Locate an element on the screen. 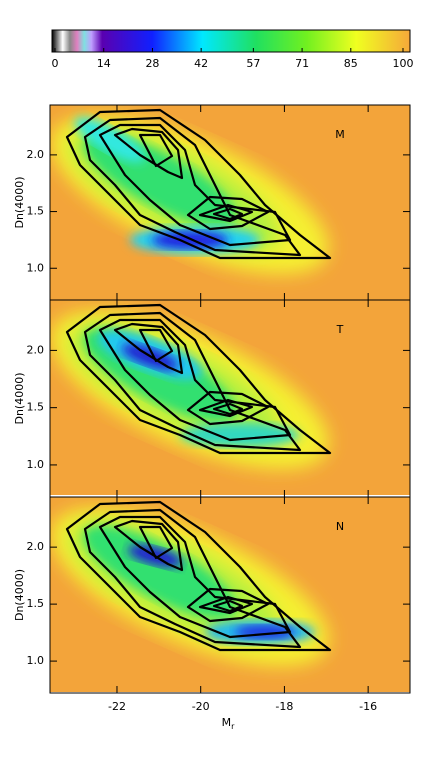 Image resolution: width=436 pixels, height=763 pixels. colorbar-tick-label: 14 is located at coordinates (104, 63).